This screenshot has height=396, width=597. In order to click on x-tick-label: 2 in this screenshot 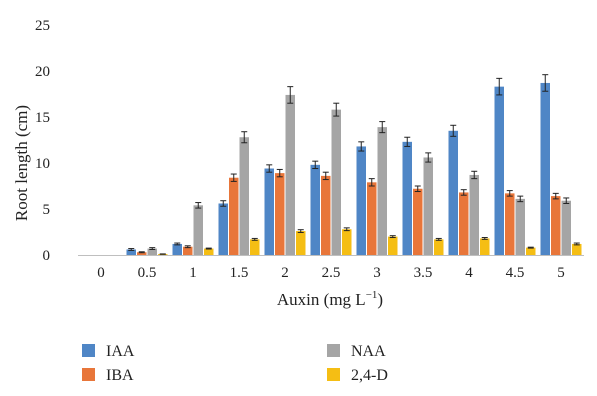, I will do `click(285, 273)`.